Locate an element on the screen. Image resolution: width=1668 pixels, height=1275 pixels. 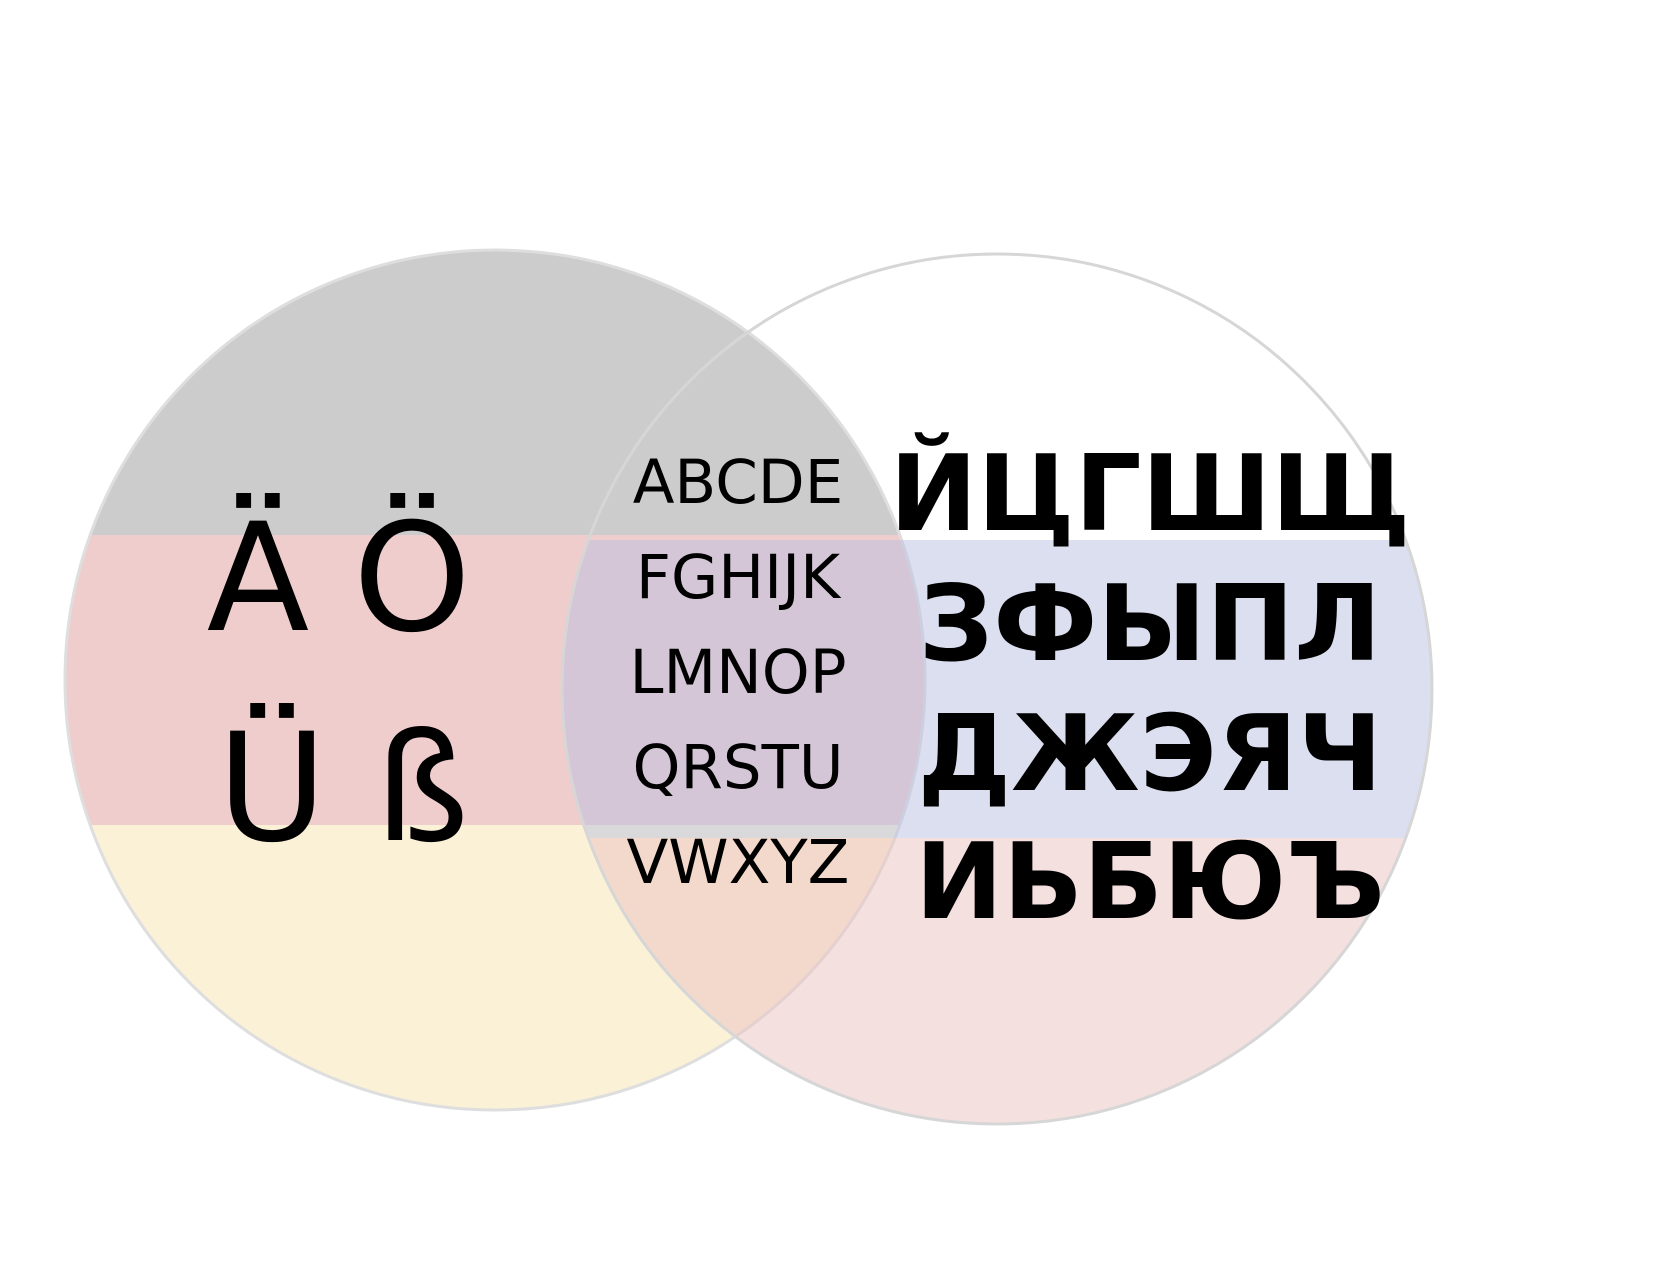
right-band-middle is located at coordinates (997, 689).